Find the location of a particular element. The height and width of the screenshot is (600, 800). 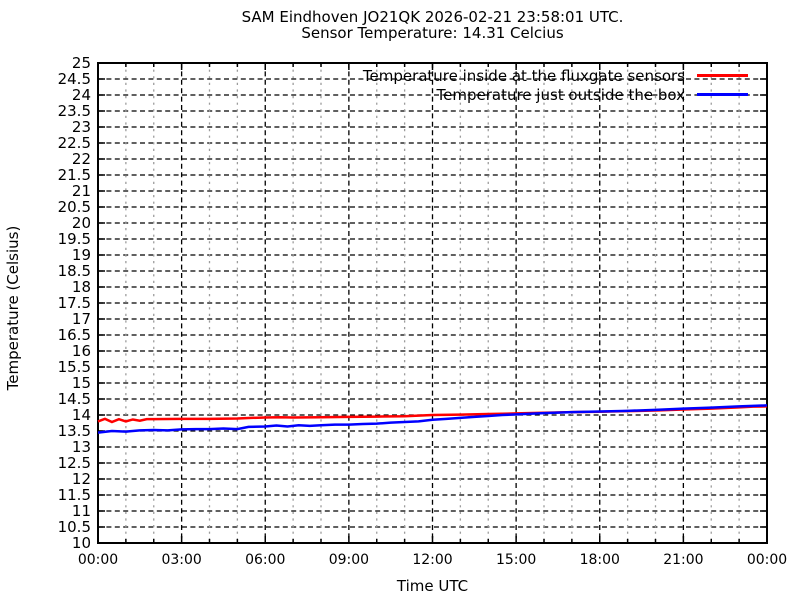

y-tick-label: 10.5 is located at coordinates (74, 527).